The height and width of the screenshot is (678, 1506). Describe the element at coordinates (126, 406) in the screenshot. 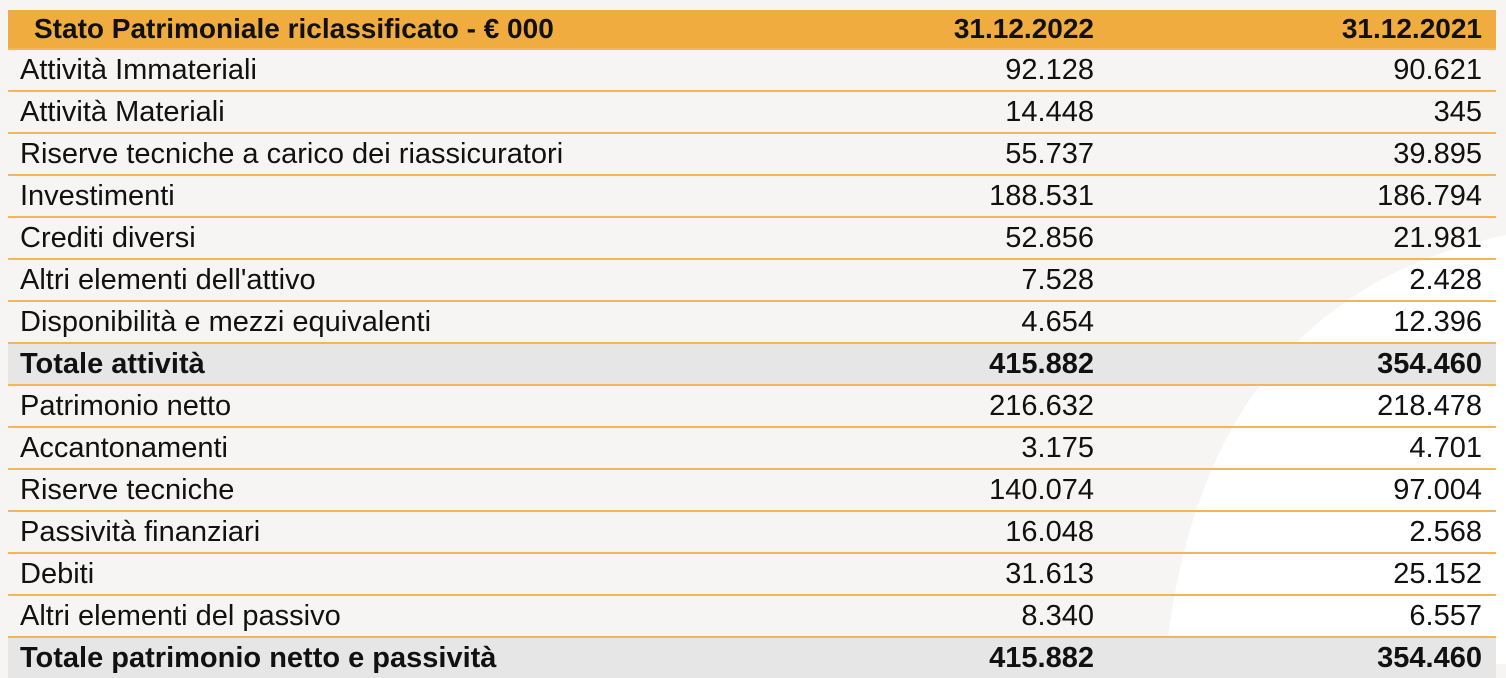

I see `row-label: Patrimonio netto` at that location.